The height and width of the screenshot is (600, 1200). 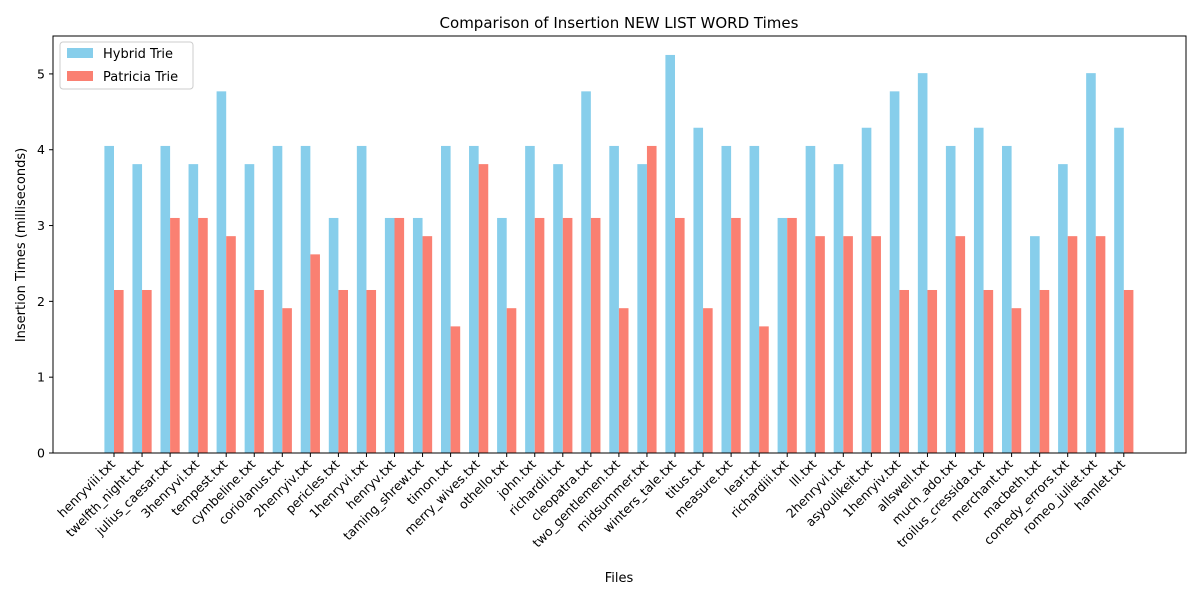 I want to click on y-tick-label: 3, so click(x=41, y=225).